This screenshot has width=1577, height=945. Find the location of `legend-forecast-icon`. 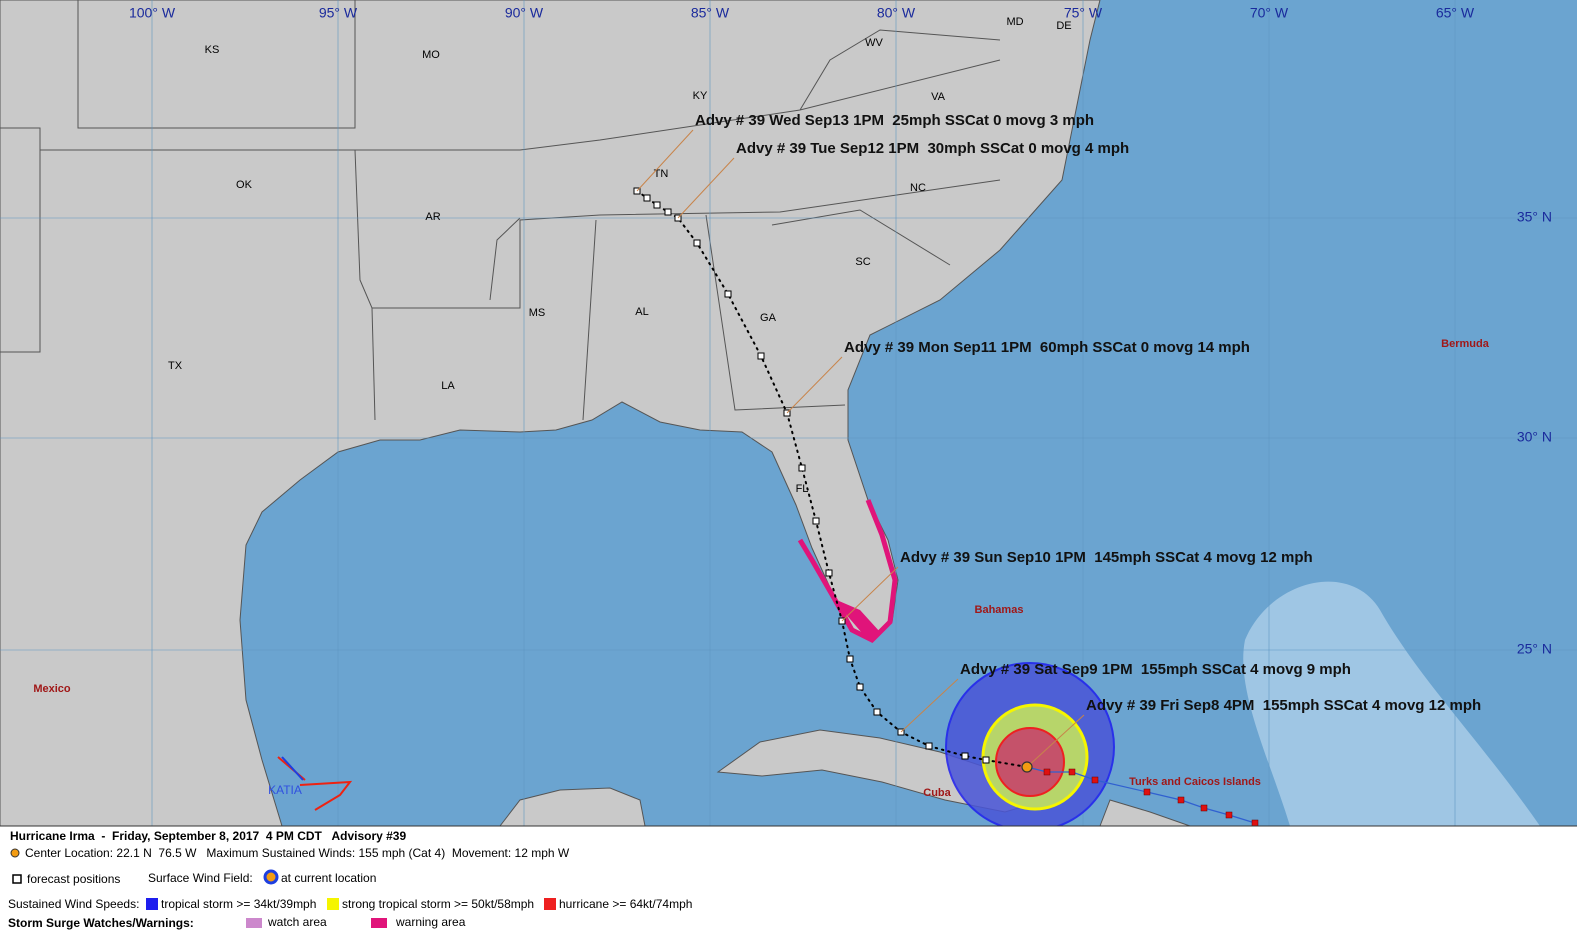

legend-forecast-icon is located at coordinates (17, 879).